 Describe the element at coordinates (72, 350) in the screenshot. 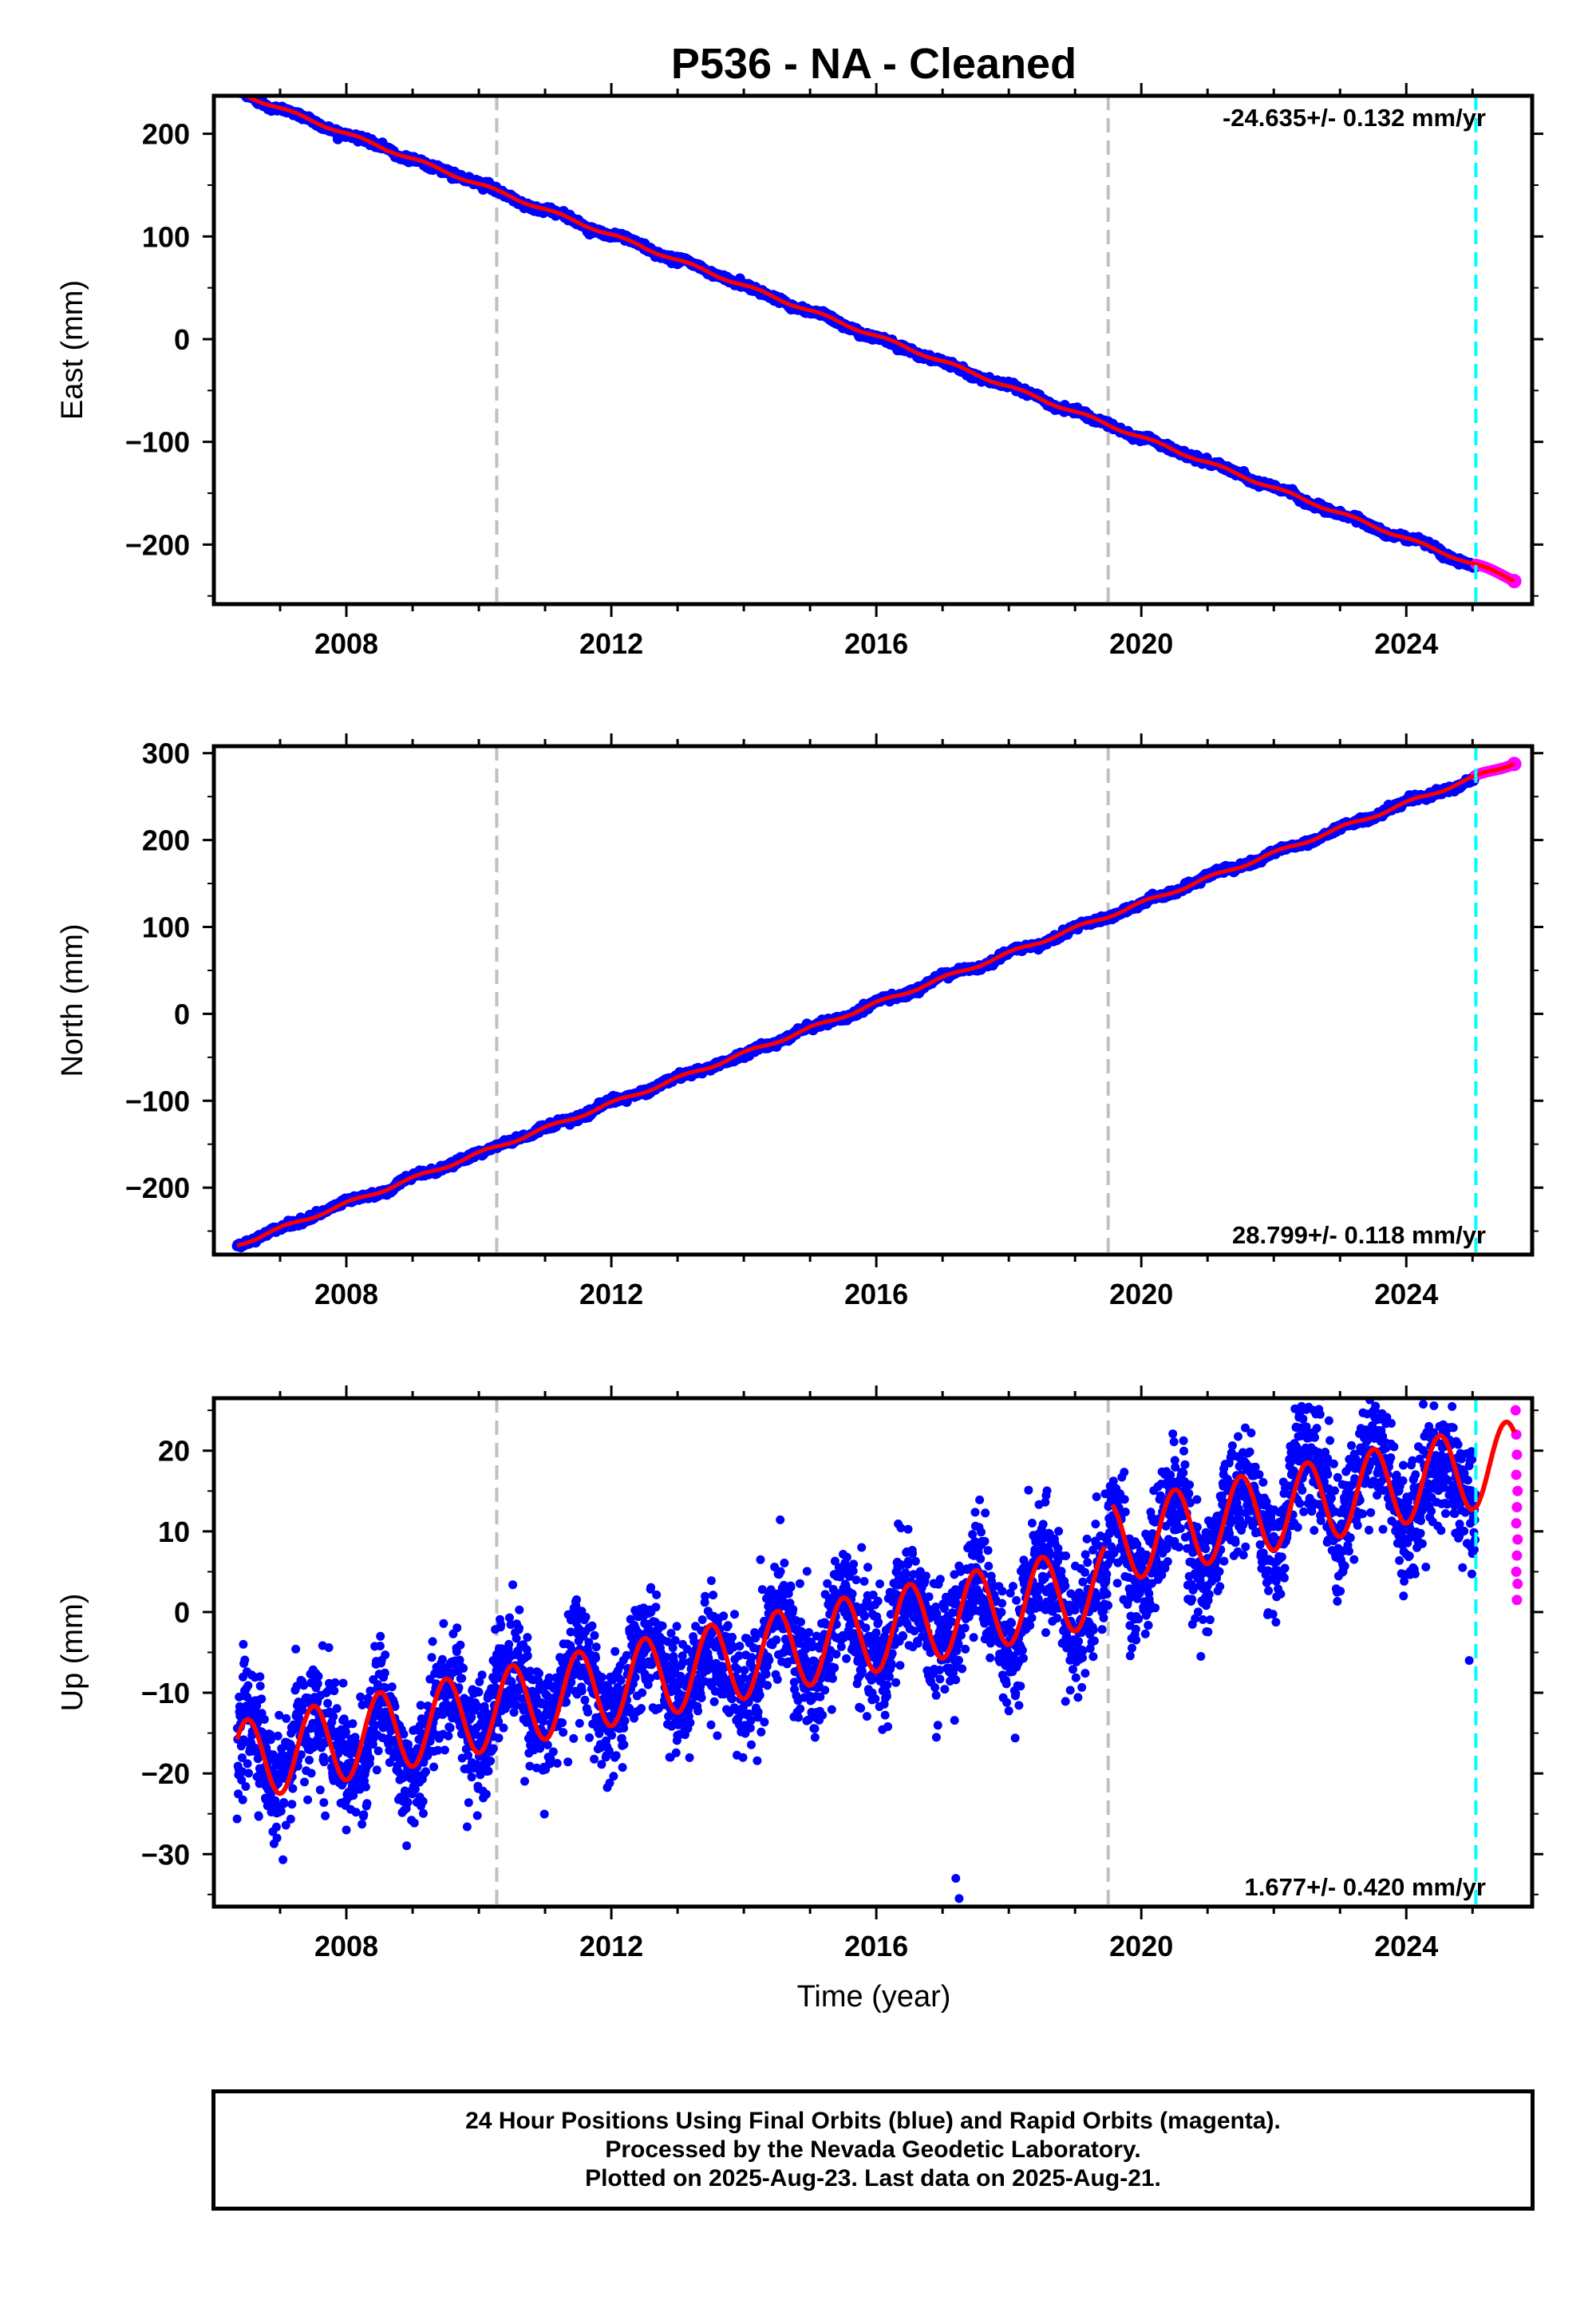

I see `y-axis-title: East (mm)` at that location.